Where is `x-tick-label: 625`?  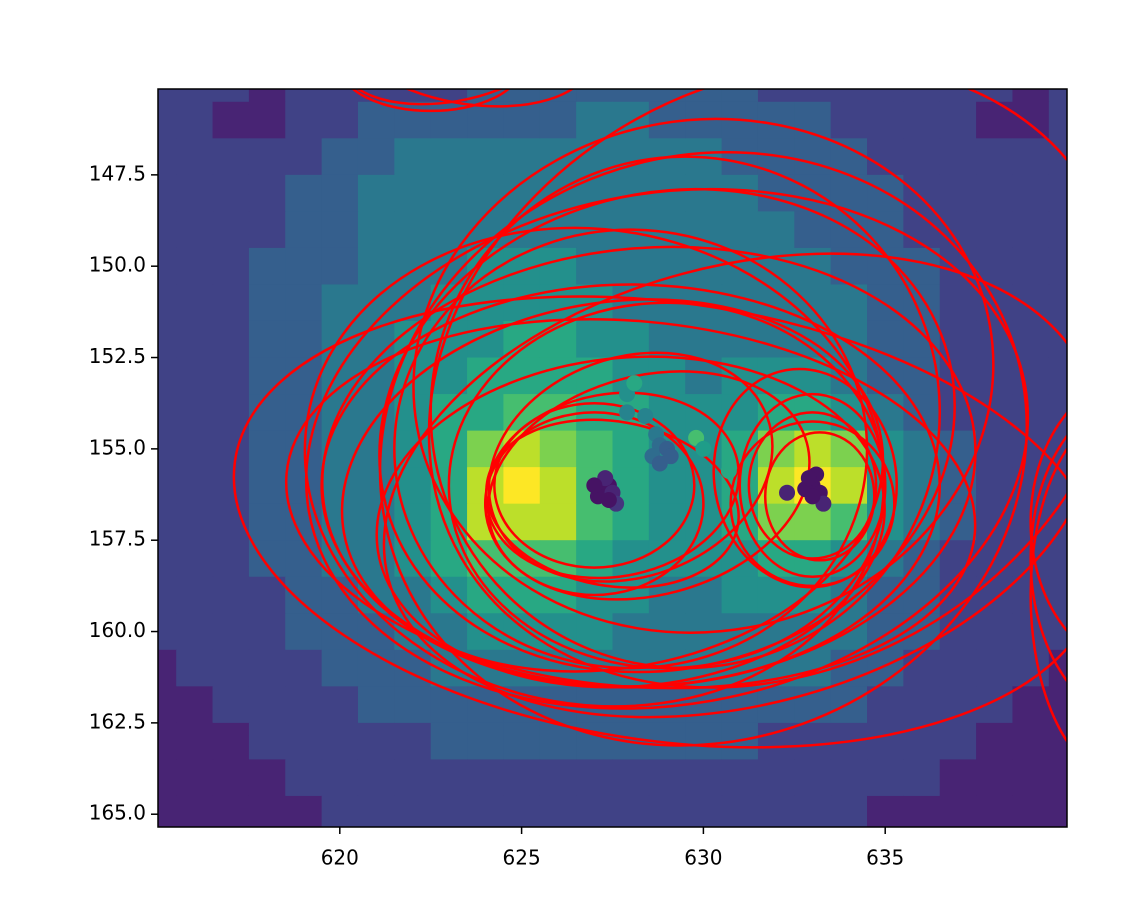
x-tick-label: 625 is located at coordinates (522, 858).